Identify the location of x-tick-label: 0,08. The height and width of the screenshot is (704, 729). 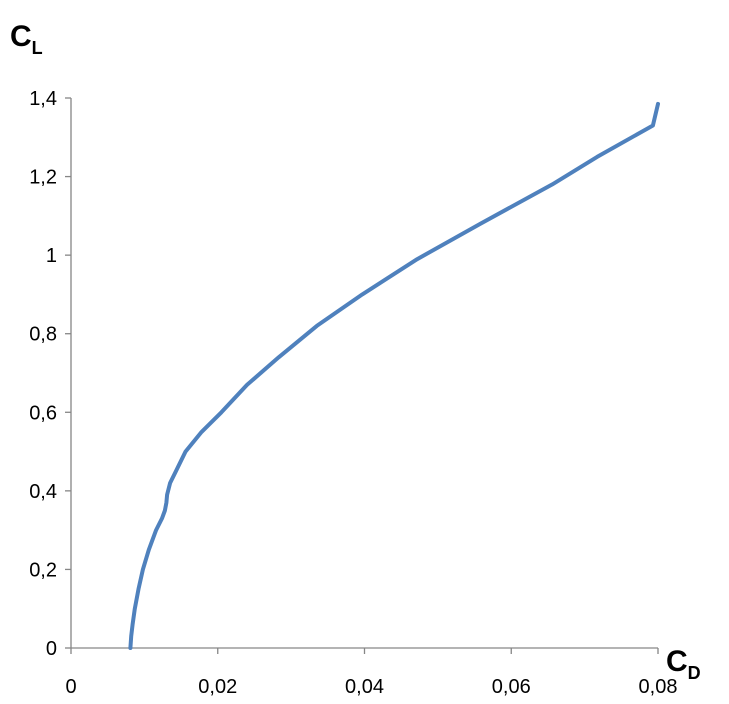
(658, 687).